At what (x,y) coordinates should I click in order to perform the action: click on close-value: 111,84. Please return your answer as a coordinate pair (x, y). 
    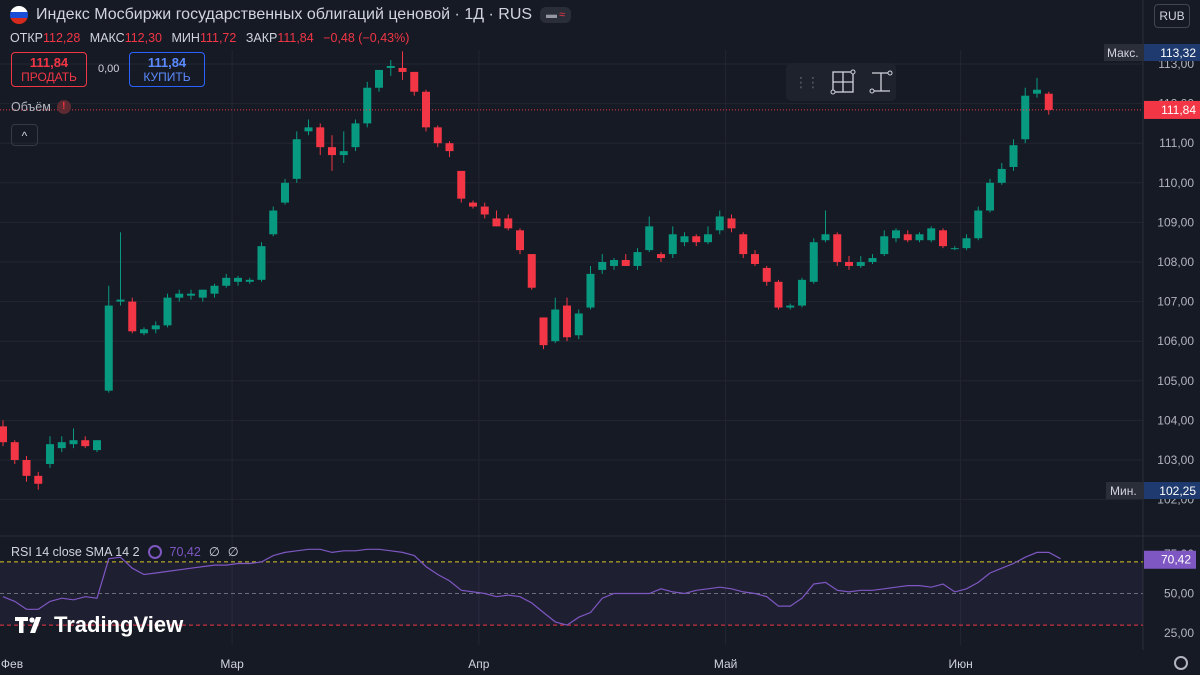
    Looking at the image, I should click on (295, 38).